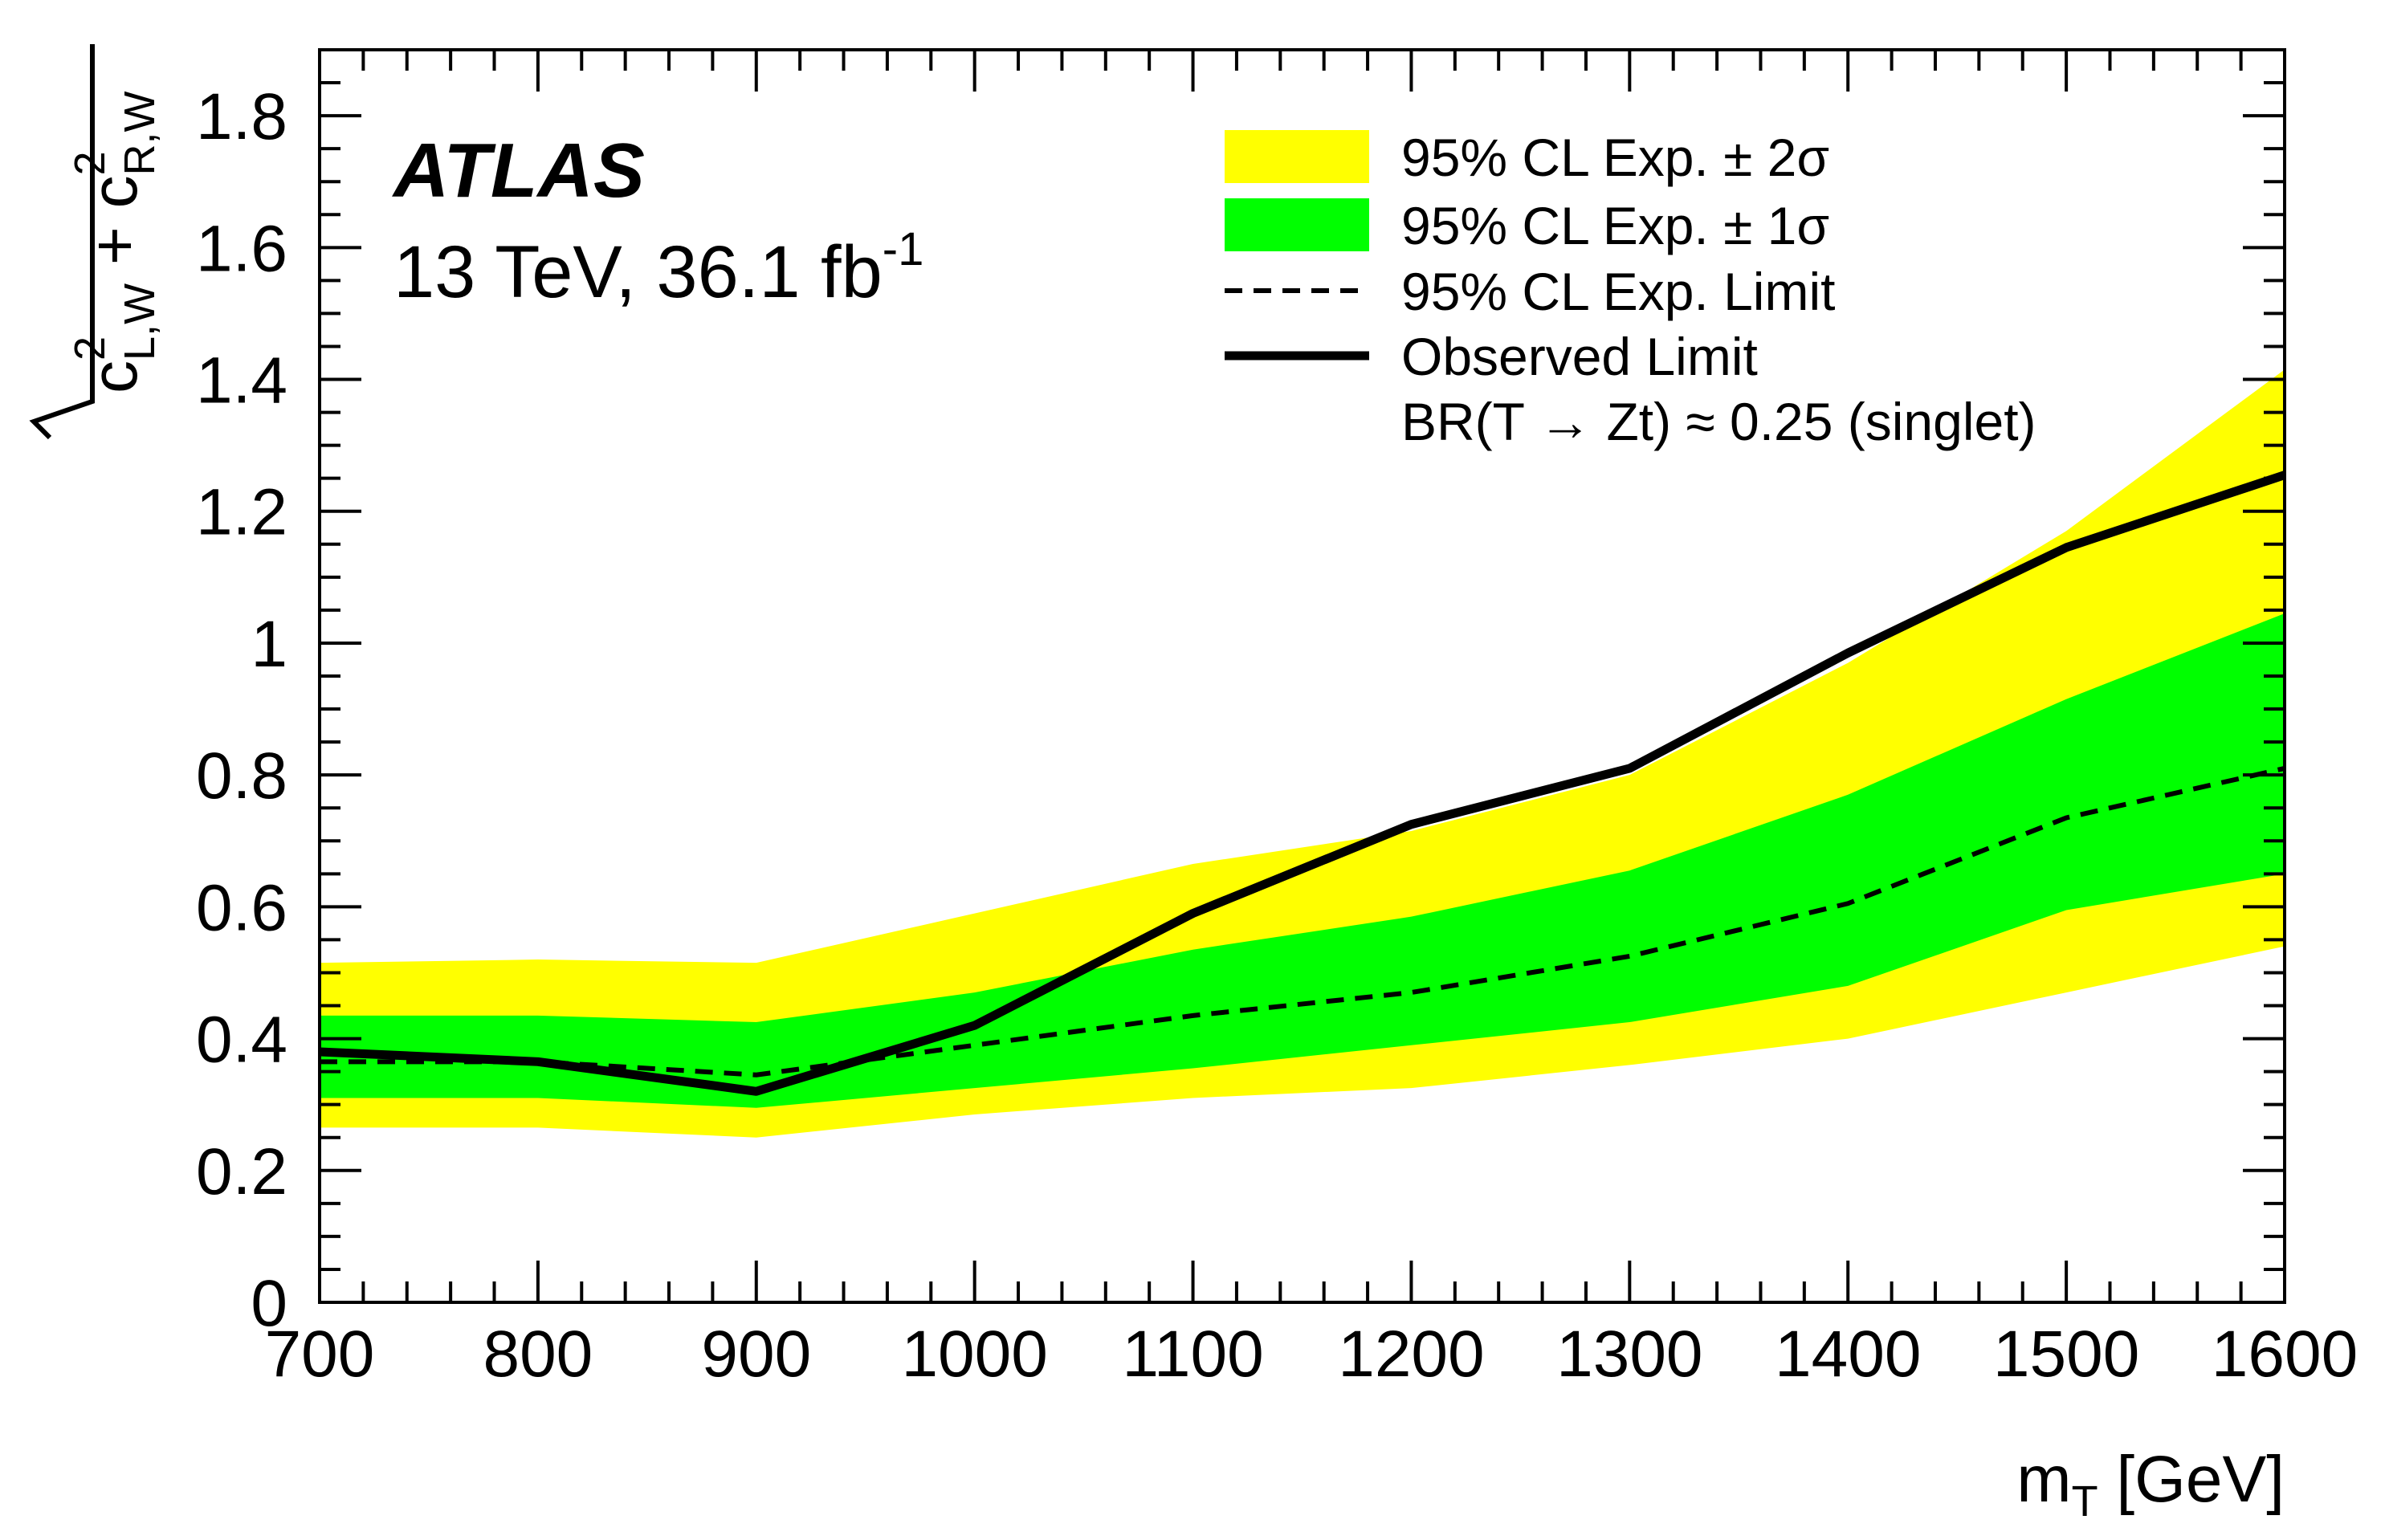  I want to click on y-axis-title-text: c2L,W + c2R,W, so click(115, 242).